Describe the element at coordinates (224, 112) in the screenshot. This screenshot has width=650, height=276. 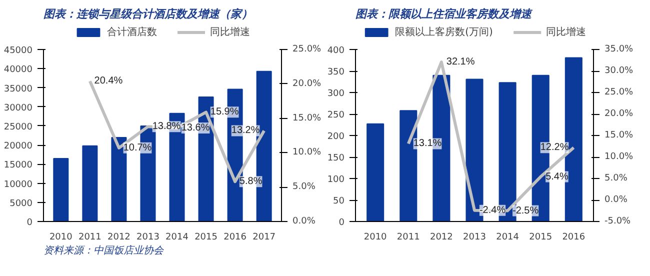
I see `data-label: 15.9%` at that location.